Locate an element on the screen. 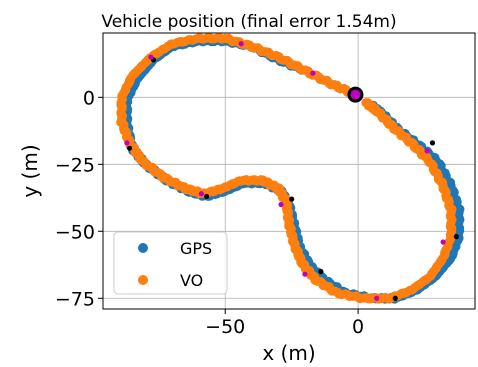 This screenshot has width=478, height=367. y-tick-label: −75 is located at coordinates (75, 299).